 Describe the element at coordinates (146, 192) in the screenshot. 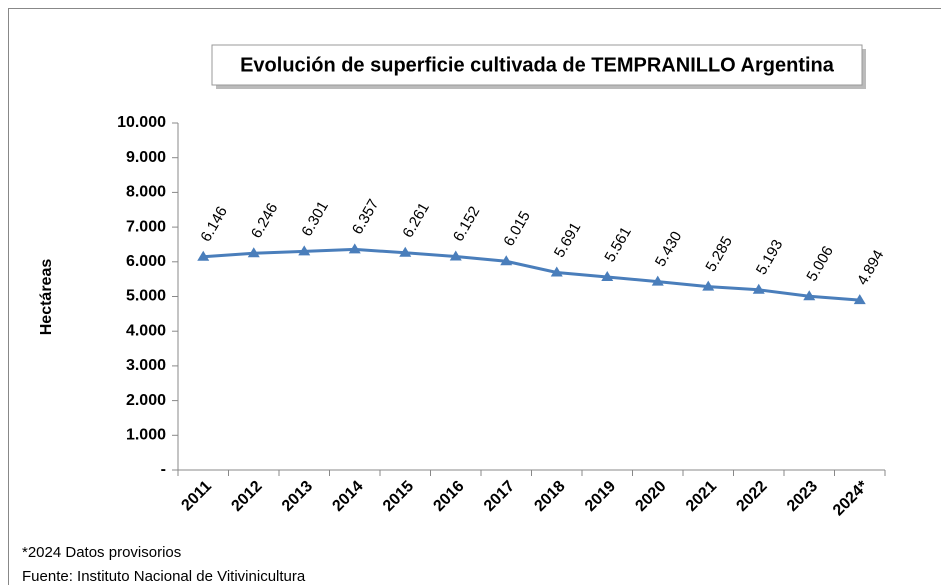

I see `y-tick-label: 8.000` at that location.